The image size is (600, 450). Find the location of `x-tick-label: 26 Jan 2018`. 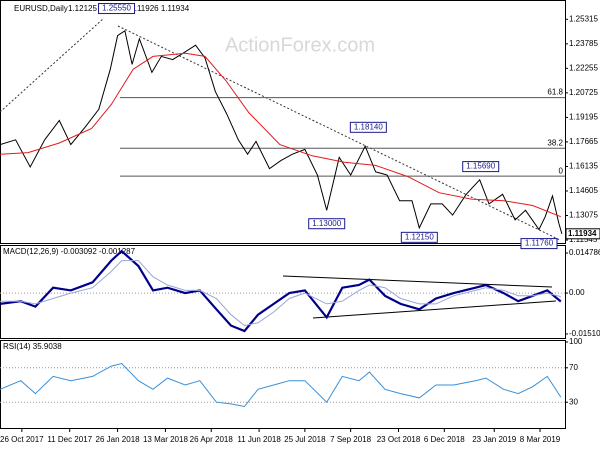

x-tick-label: 26 Jan 2018 is located at coordinates (118, 439).